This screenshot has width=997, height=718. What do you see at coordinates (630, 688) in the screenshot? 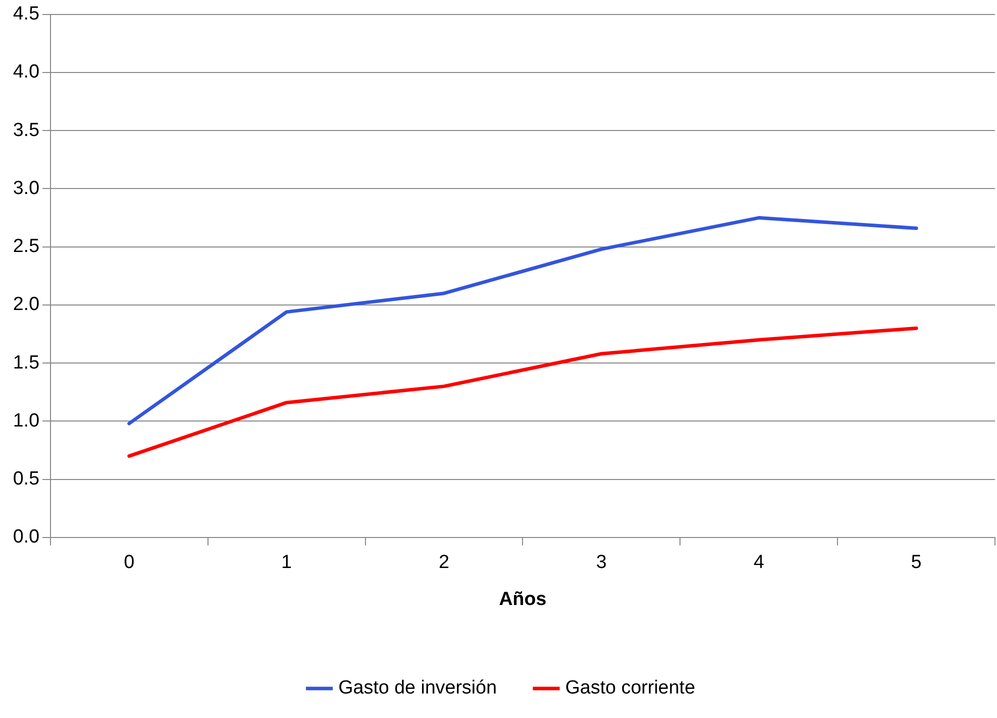
I see `legend-label: Gasto corriente` at bounding box center [630, 688].